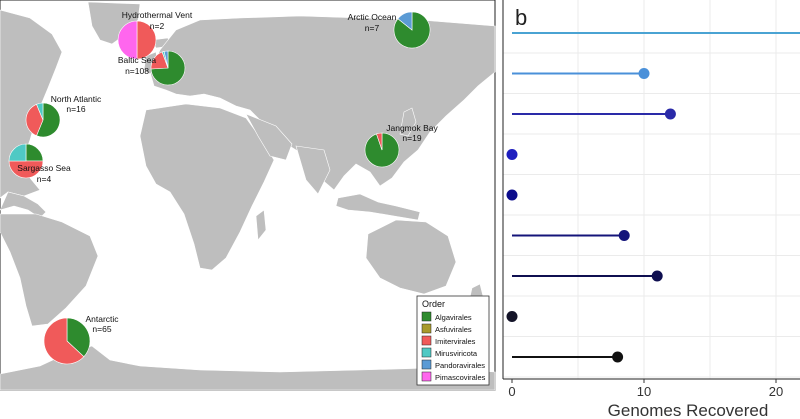 This screenshot has height=419, width=800. What do you see at coordinates (426, 376) in the screenshot?
I see `legend-swatch-pimascovirales` at bounding box center [426, 376].